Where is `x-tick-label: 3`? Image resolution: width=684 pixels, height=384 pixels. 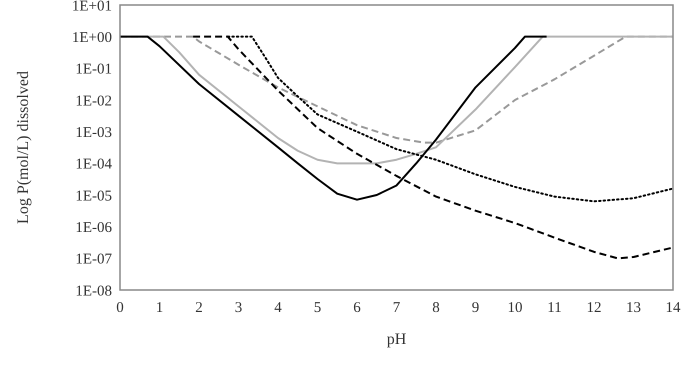
x-tick-label: 3 is located at coordinates (238, 308).